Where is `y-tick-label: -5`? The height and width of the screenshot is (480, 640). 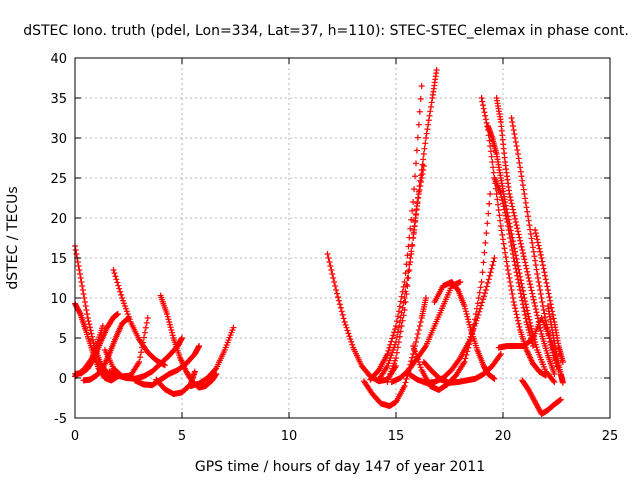
y-tick-label: -5 is located at coordinates (60, 419).